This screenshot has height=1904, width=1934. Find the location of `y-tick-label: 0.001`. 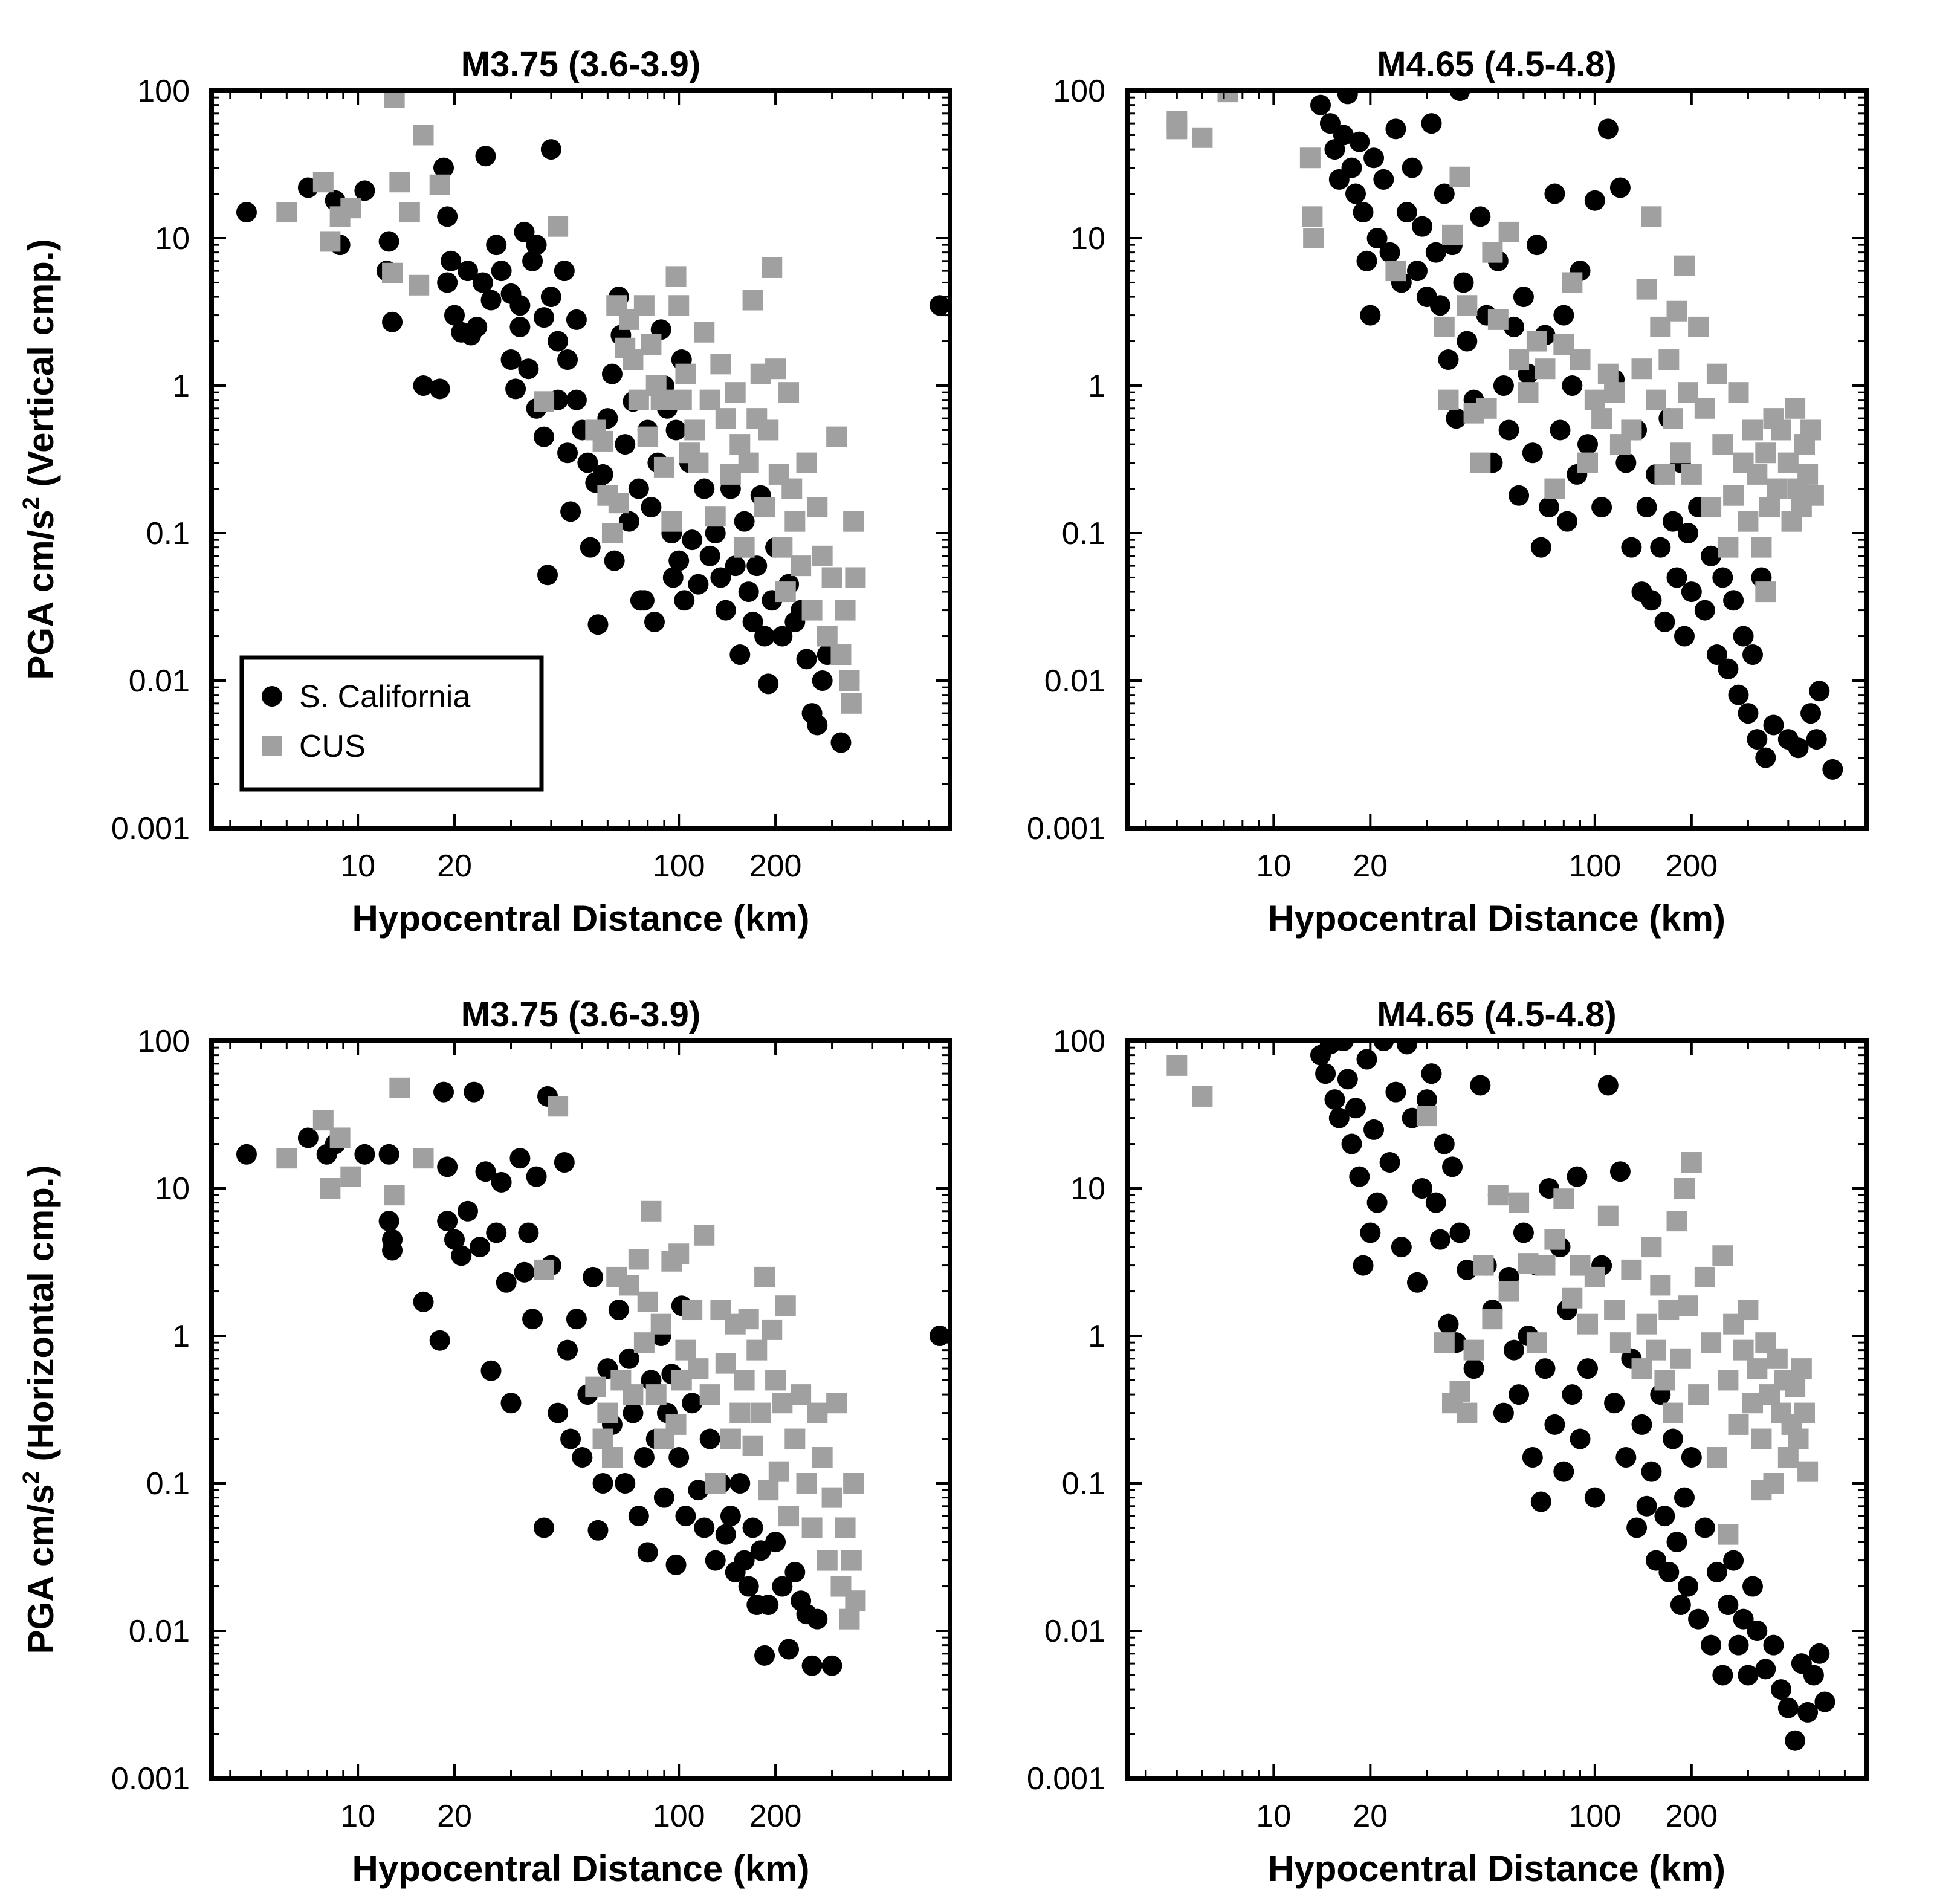

y-tick-label: 0.001 is located at coordinates (150, 828).